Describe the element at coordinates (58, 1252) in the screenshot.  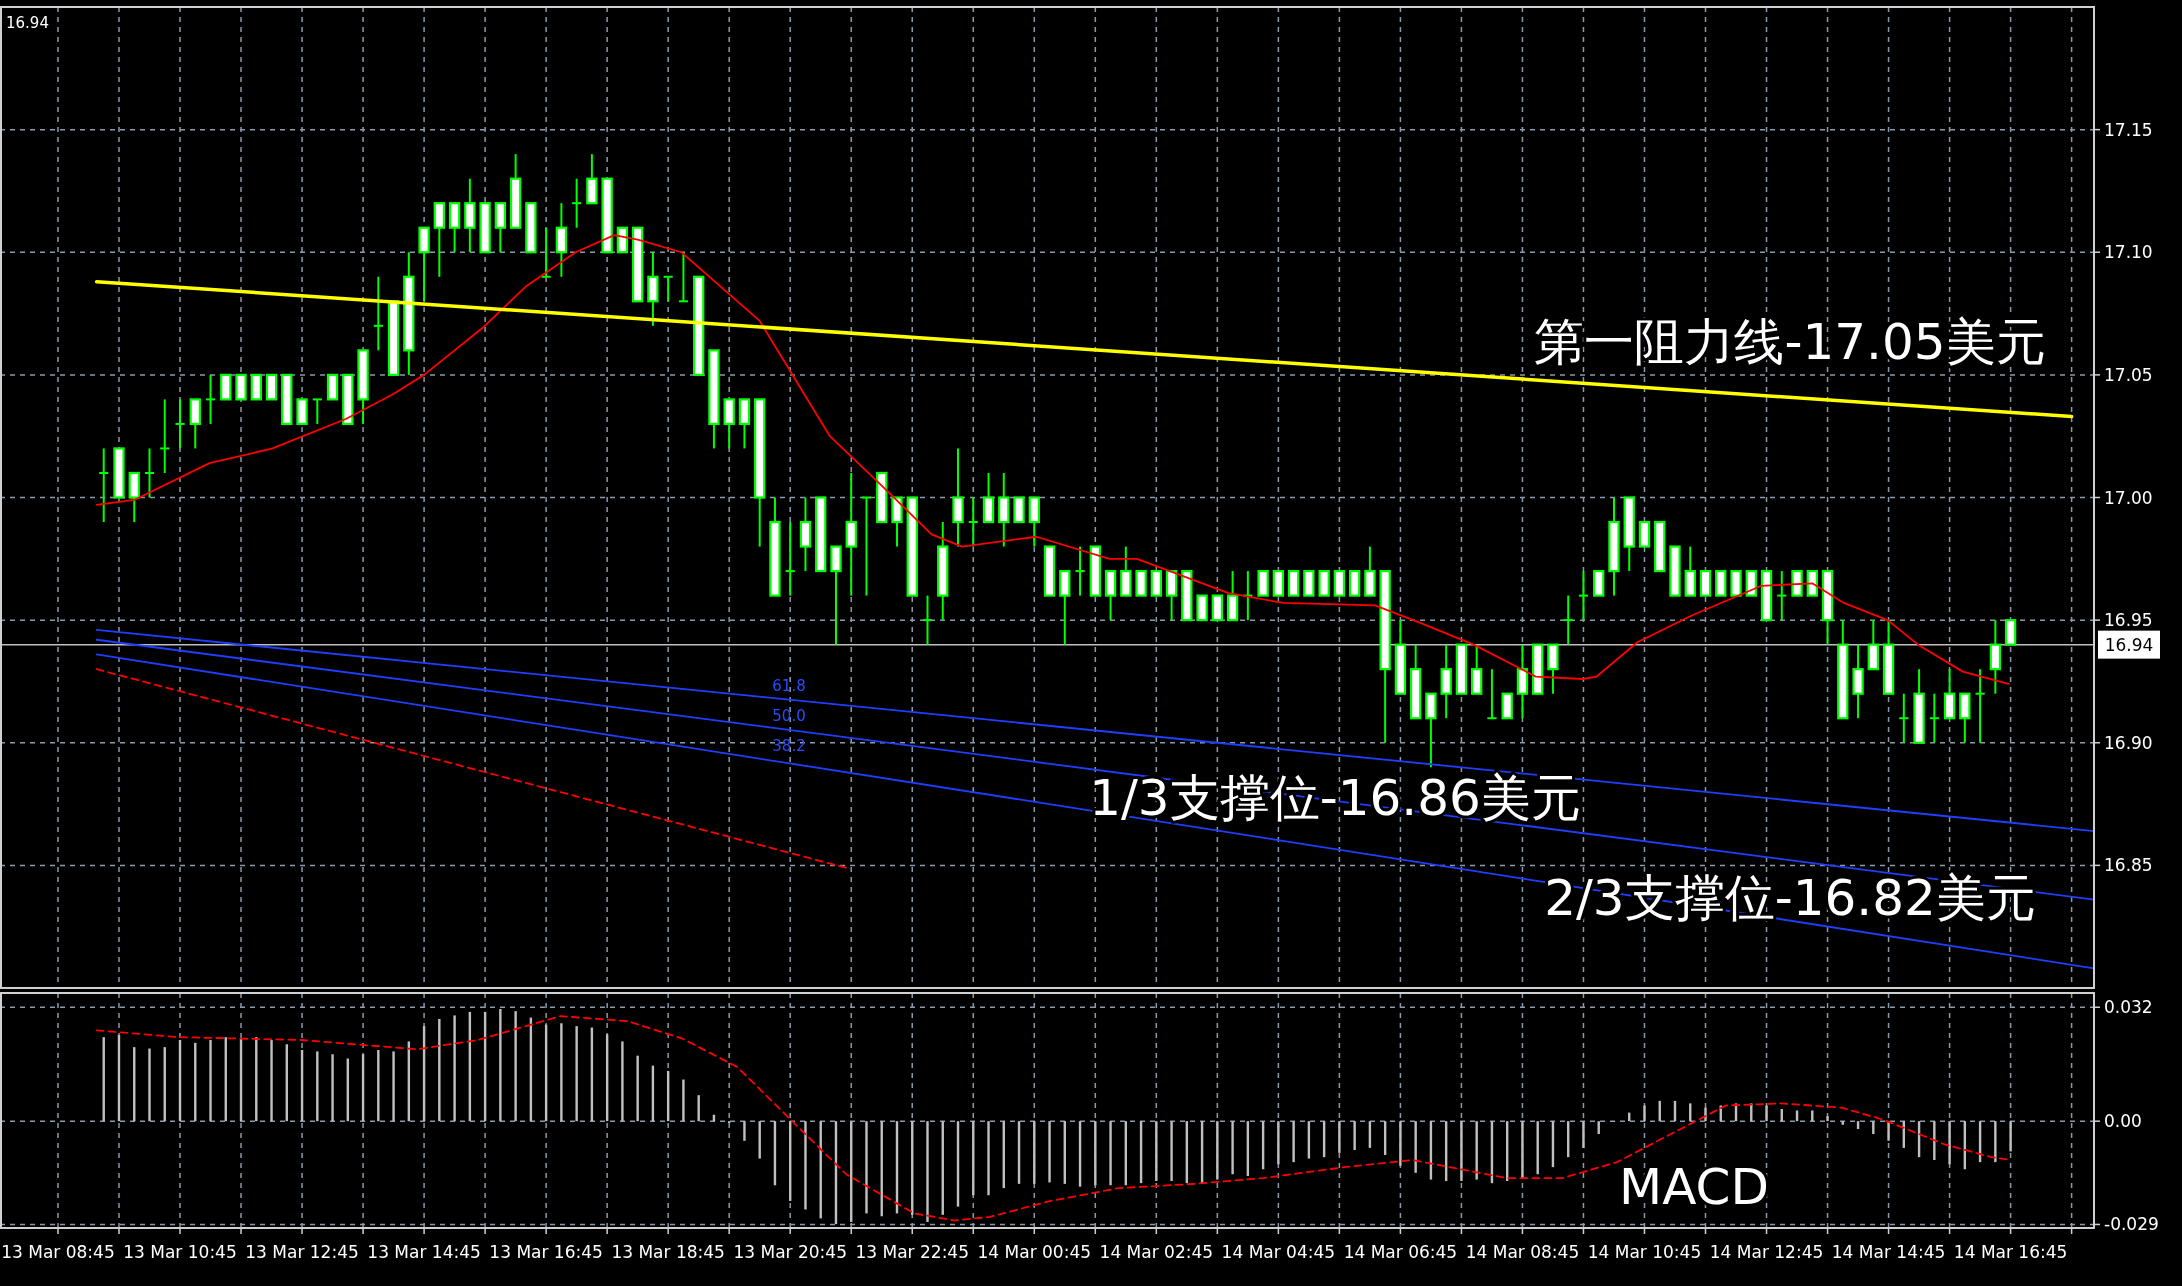
I see `x-tick-label: 13 Mar 08:45` at that location.